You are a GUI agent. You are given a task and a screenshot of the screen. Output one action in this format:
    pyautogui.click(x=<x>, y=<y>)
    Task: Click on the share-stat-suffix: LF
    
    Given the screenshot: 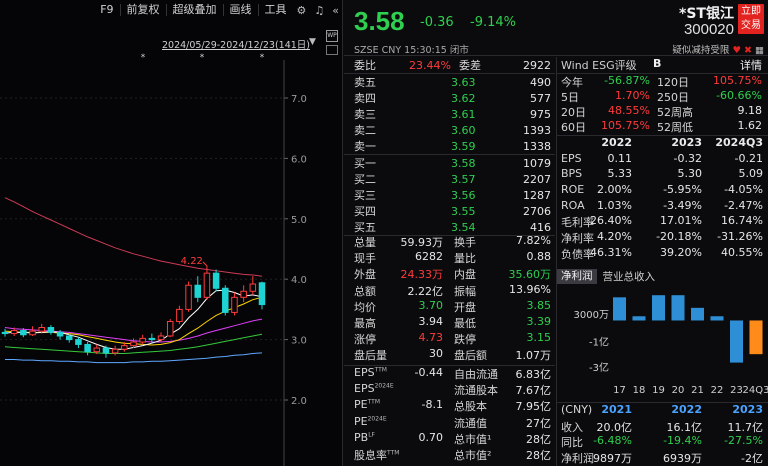 What is the action you would take?
    pyautogui.click(x=371, y=435)
    